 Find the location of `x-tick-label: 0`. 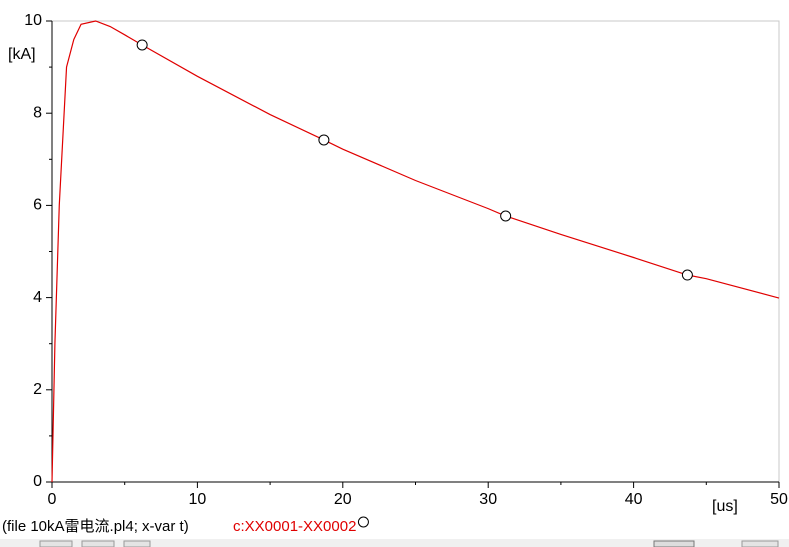

x-tick-label: 0 is located at coordinates (52, 499).